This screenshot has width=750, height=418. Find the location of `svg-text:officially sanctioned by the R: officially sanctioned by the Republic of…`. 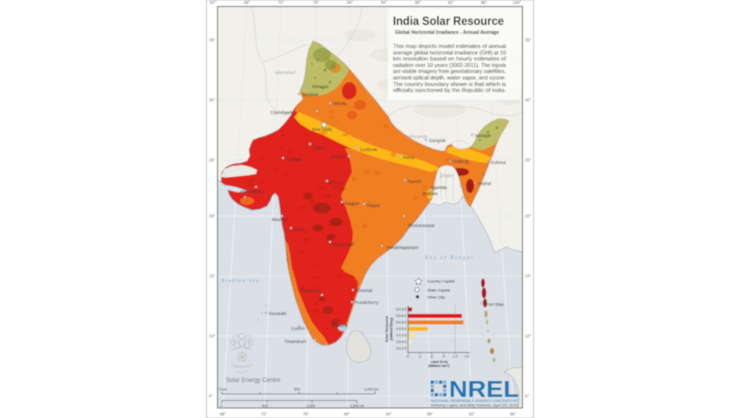

svg-text:officially sanctioned by the R: officially sanctioned by the Republic of… is located at coordinates (449, 91).